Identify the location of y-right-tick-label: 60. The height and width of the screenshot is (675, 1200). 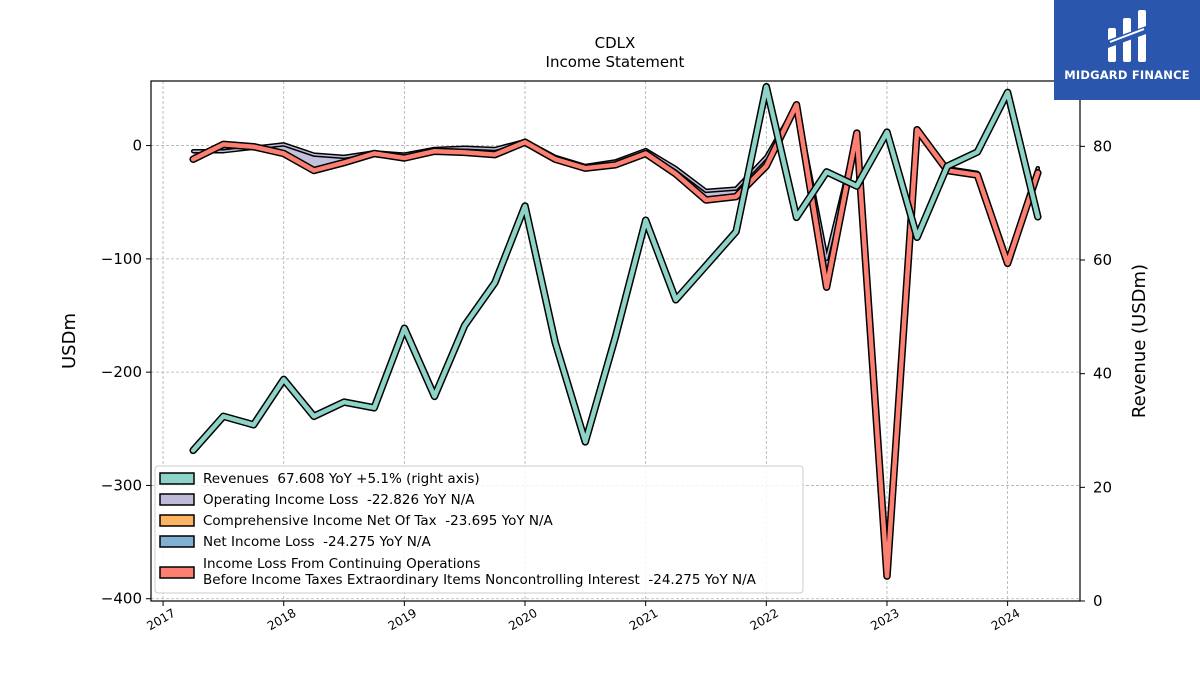
(1102, 260).